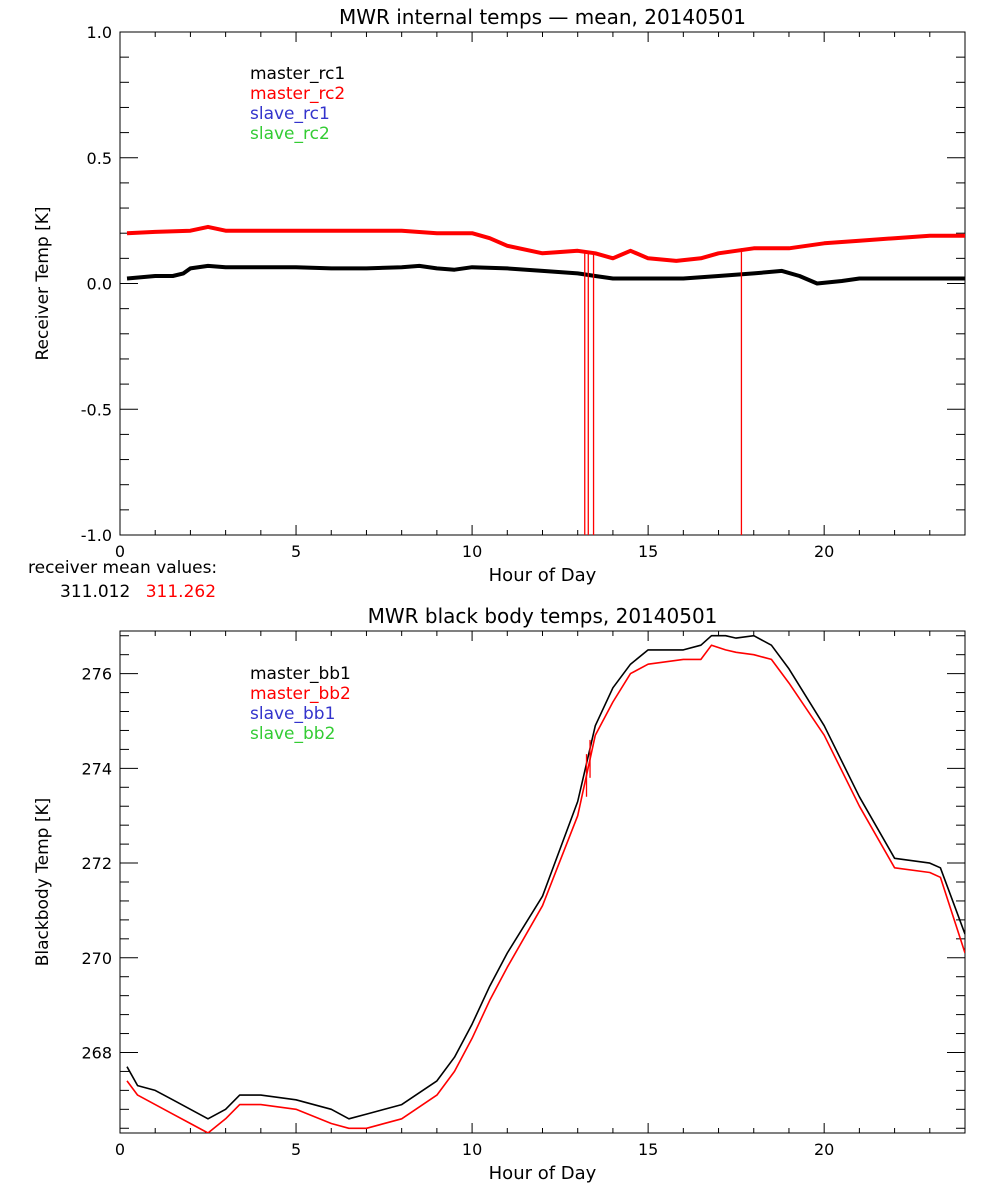 This screenshot has width=1000, height=1200. I want to click on legend-slave-rc2: slave_rc2, so click(290, 134).